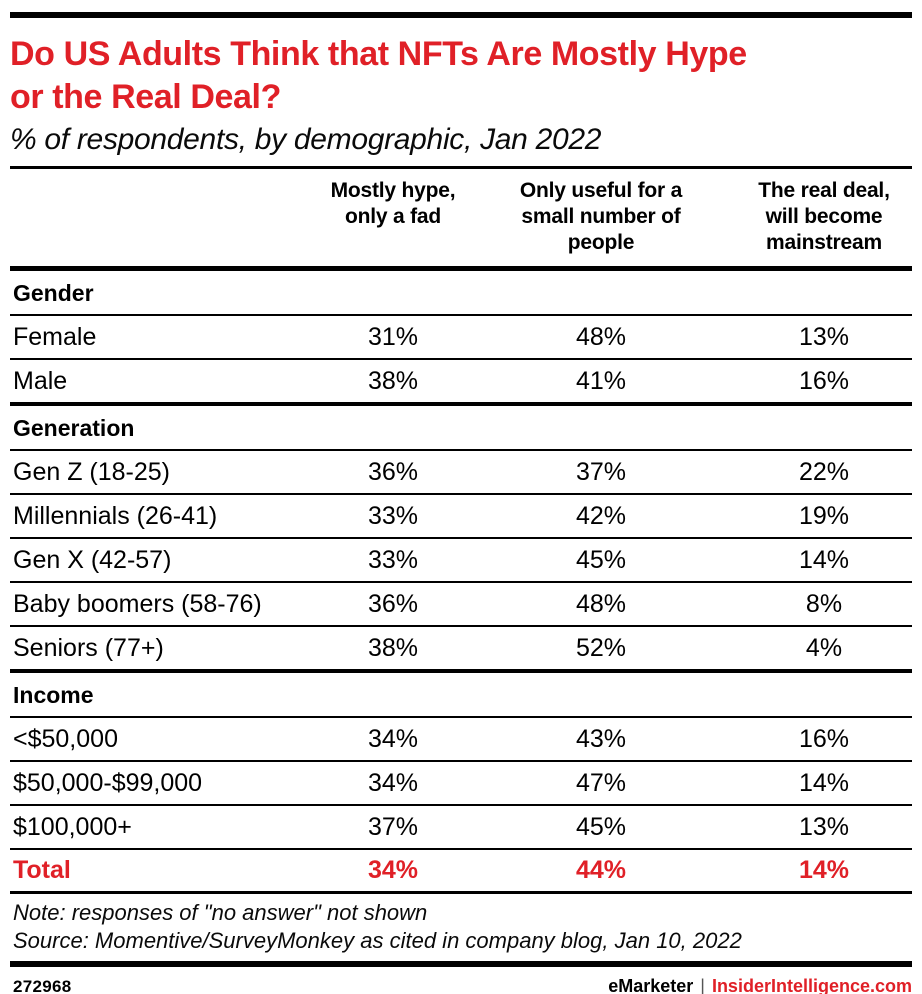 The image size is (922, 994). Describe the element at coordinates (601, 381) in the screenshot. I see `row-value: 41%` at that location.